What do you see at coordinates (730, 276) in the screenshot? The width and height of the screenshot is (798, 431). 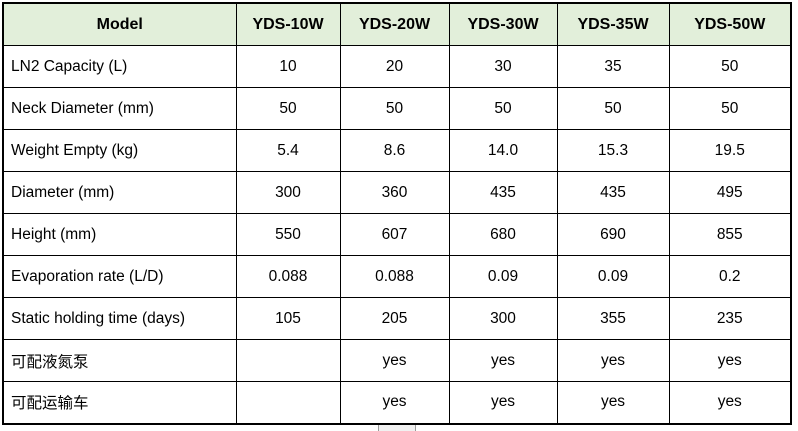 I see `cell: 0.2` at bounding box center [730, 276].